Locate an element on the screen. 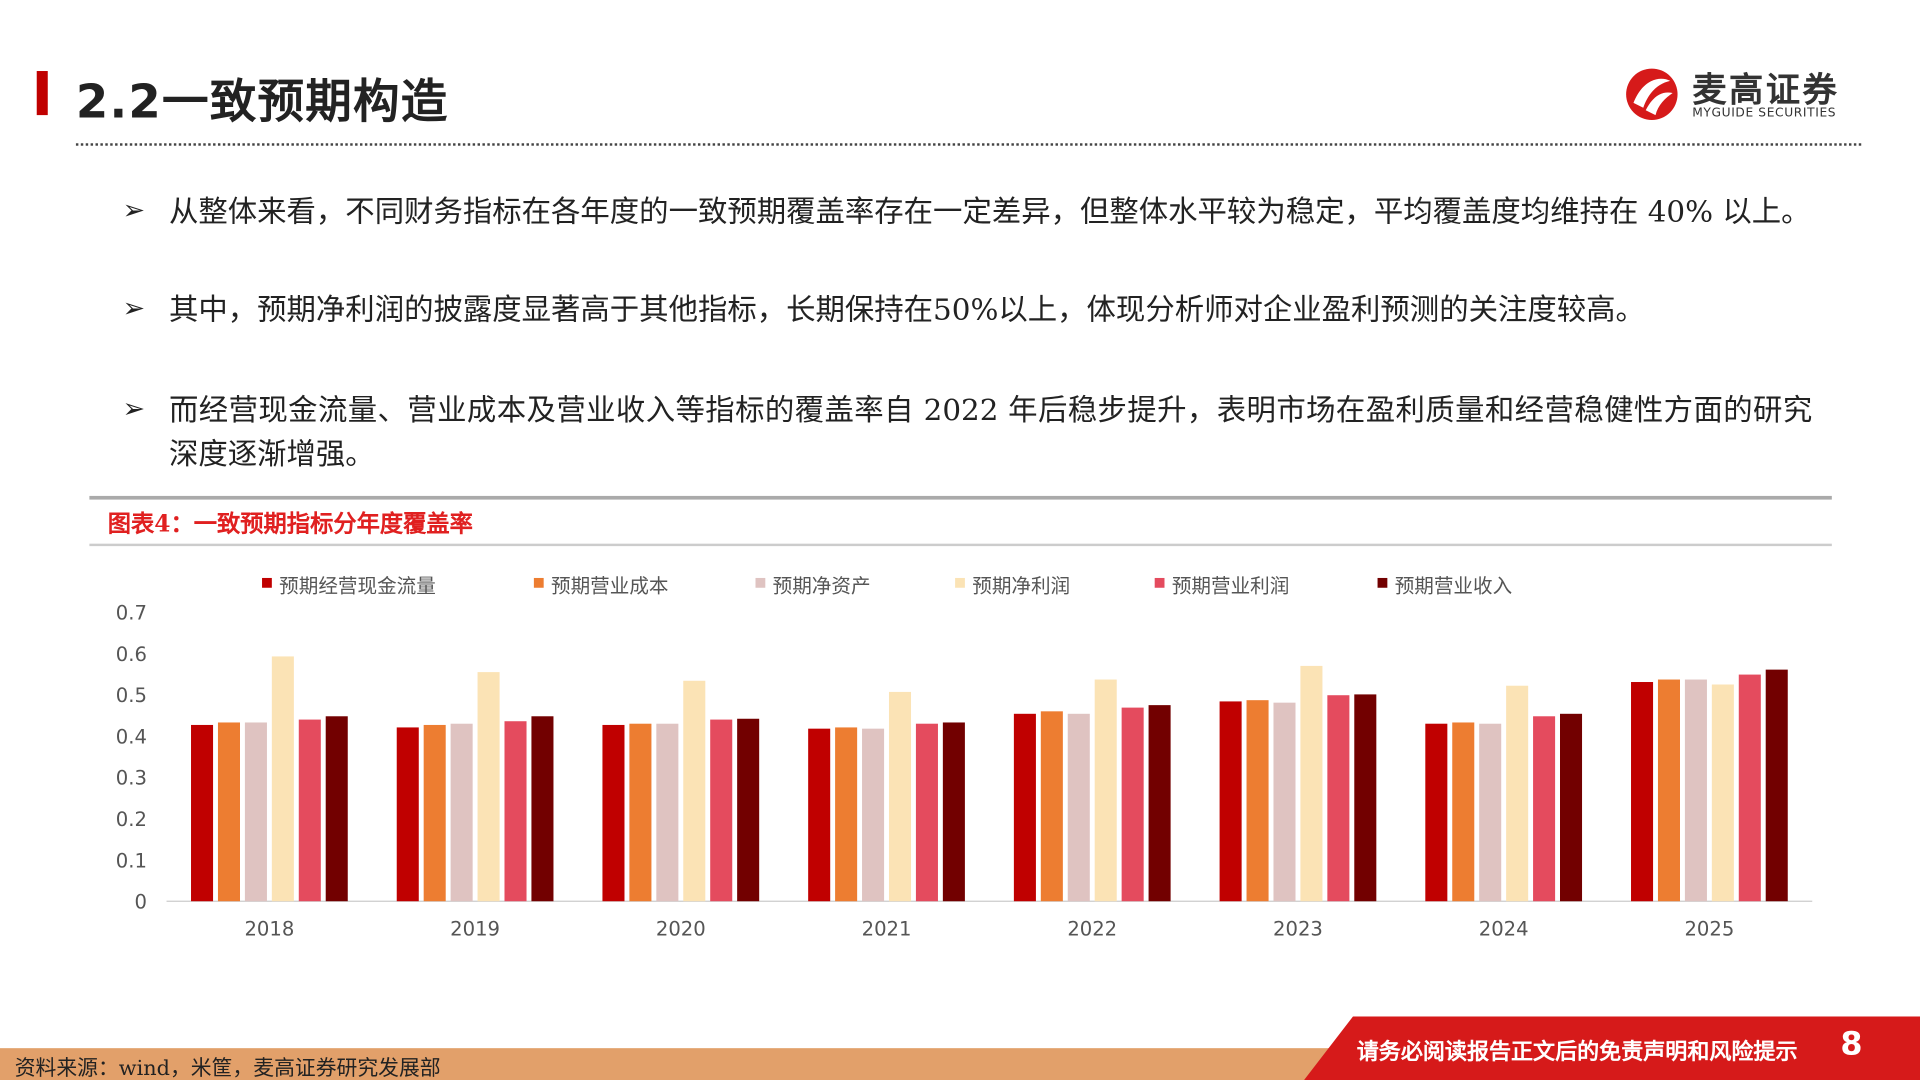 The height and width of the screenshot is (1081, 1920). legend-label: 预期营业收入 is located at coordinates (1453, 586).